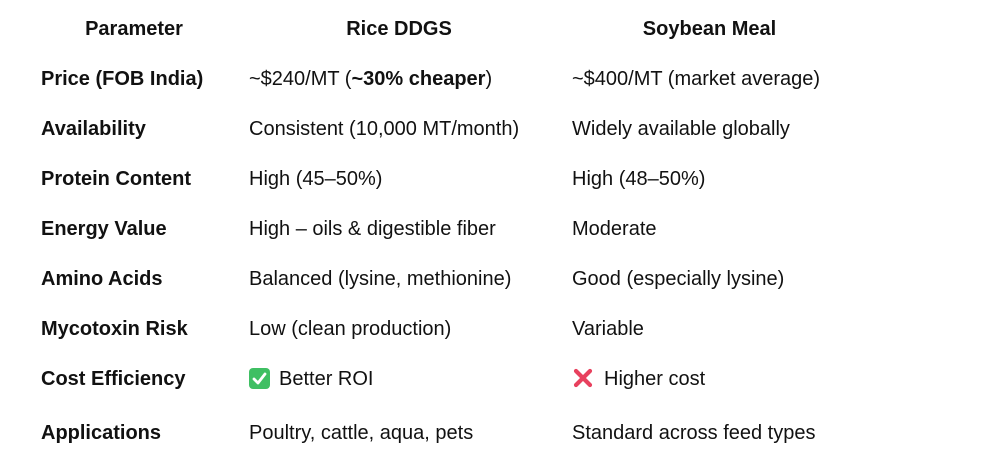 This screenshot has width=983, height=470. Describe the element at coordinates (418, 79) in the screenshot. I see `rice-price-highlight: ~30% cheaper` at that location.